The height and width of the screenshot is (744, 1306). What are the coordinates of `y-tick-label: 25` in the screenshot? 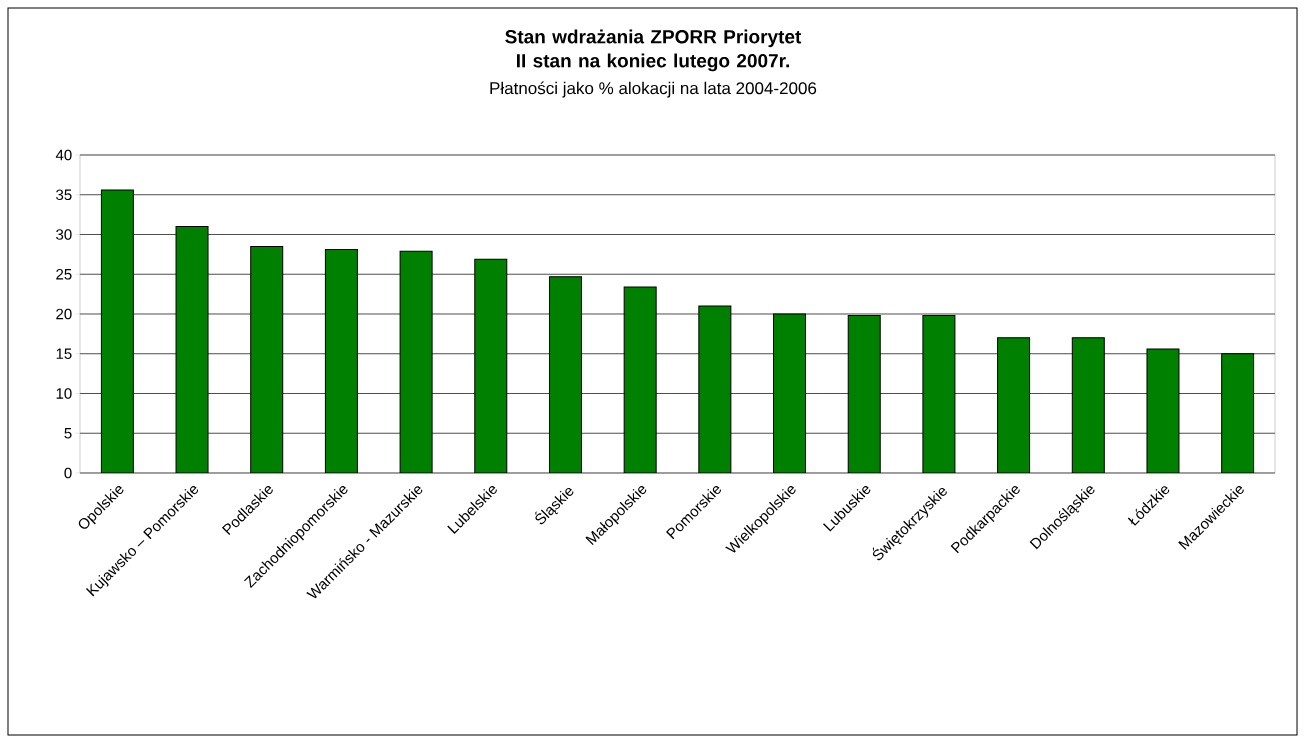 It's located at (64, 274).